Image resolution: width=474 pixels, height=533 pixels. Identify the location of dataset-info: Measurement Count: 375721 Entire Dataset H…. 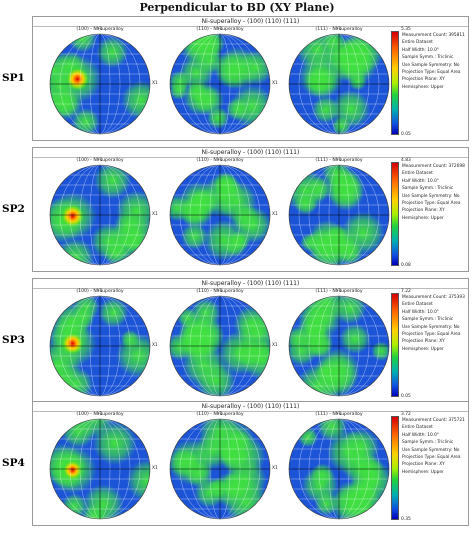
(433, 446).